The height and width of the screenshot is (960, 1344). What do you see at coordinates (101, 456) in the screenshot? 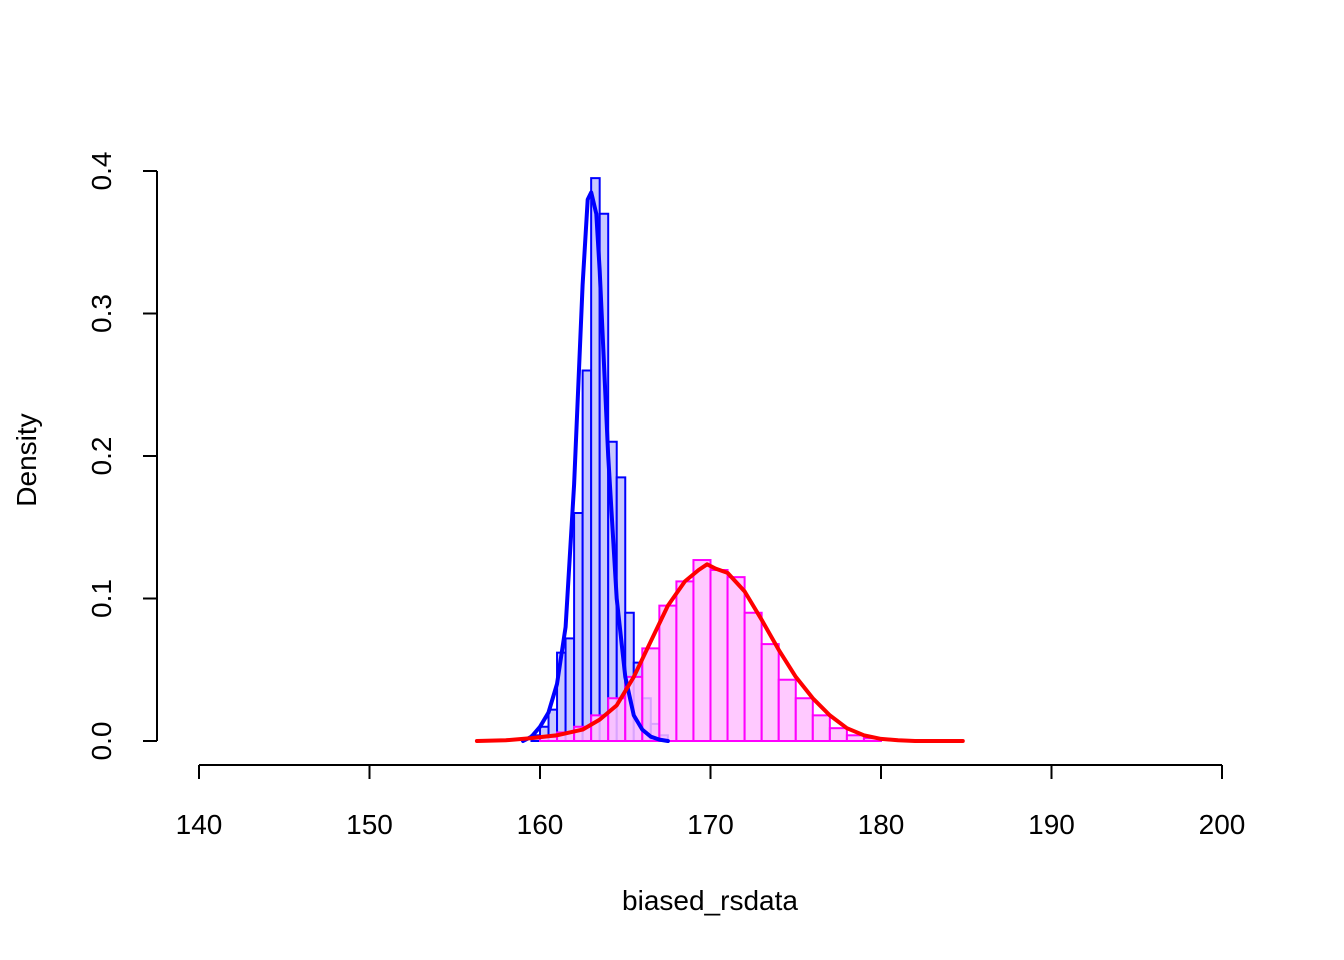
I see `y-tick-label: 0.2` at bounding box center [101, 456].